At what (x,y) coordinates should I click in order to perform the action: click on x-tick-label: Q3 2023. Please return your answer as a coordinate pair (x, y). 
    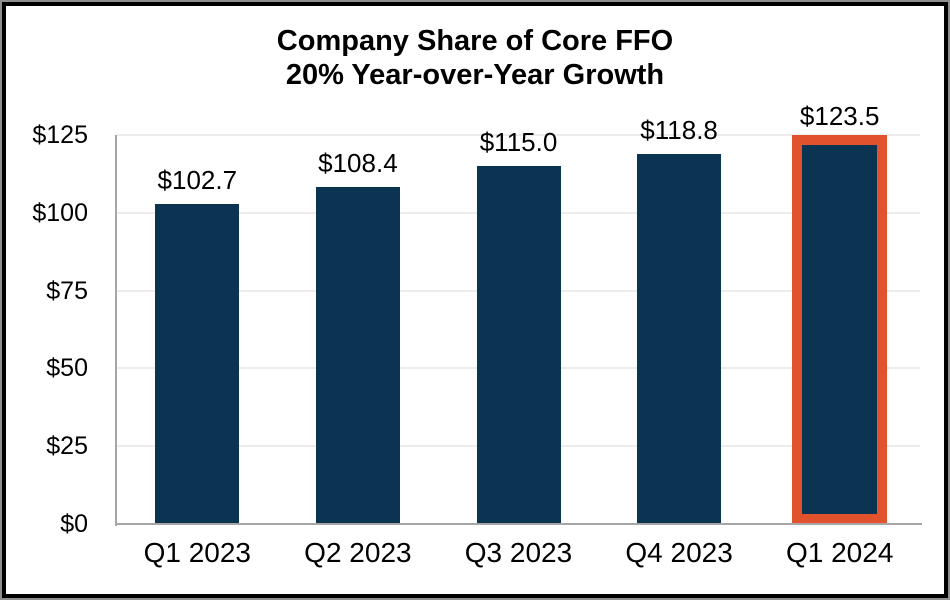
    Looking at the image, I should click on (518, 552).